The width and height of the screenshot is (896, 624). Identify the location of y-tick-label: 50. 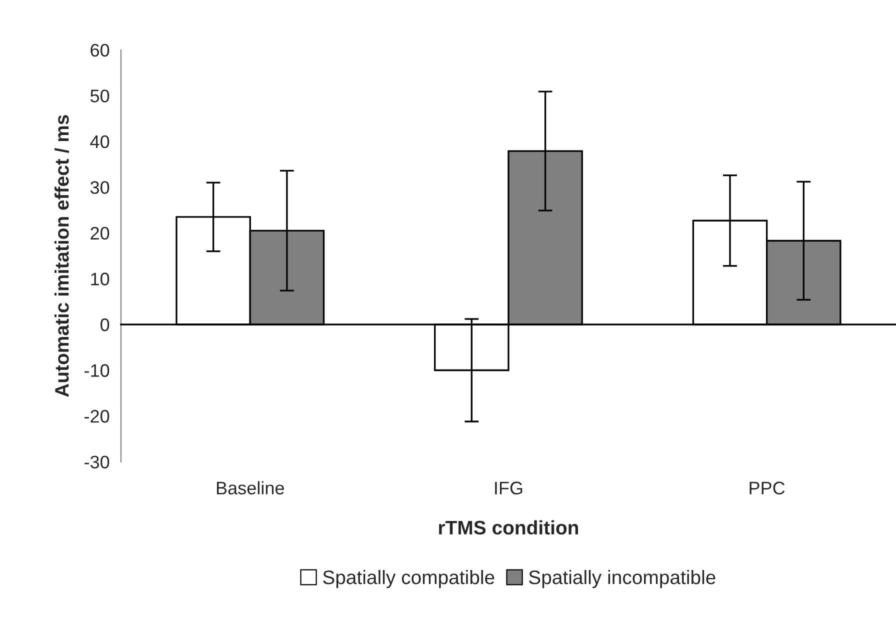
(100, 96).